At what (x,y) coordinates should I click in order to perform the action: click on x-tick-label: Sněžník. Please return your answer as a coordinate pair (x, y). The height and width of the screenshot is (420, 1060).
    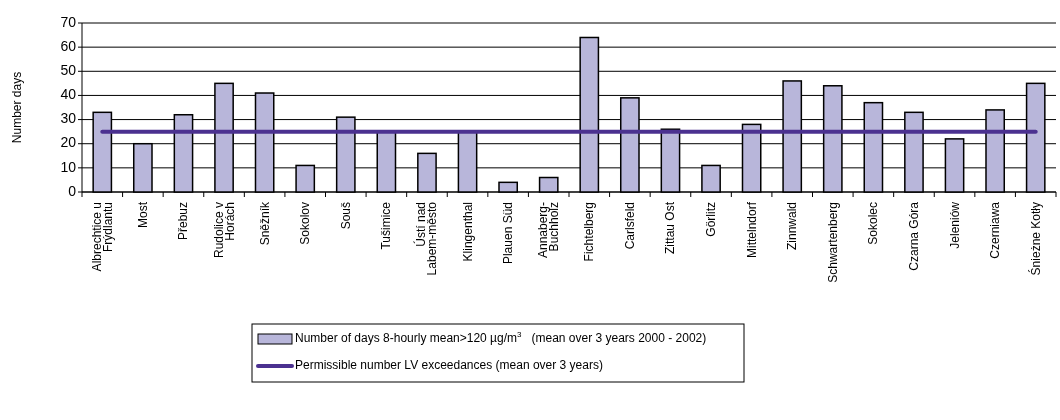
    Looking at the image, I should click on (264, 223).